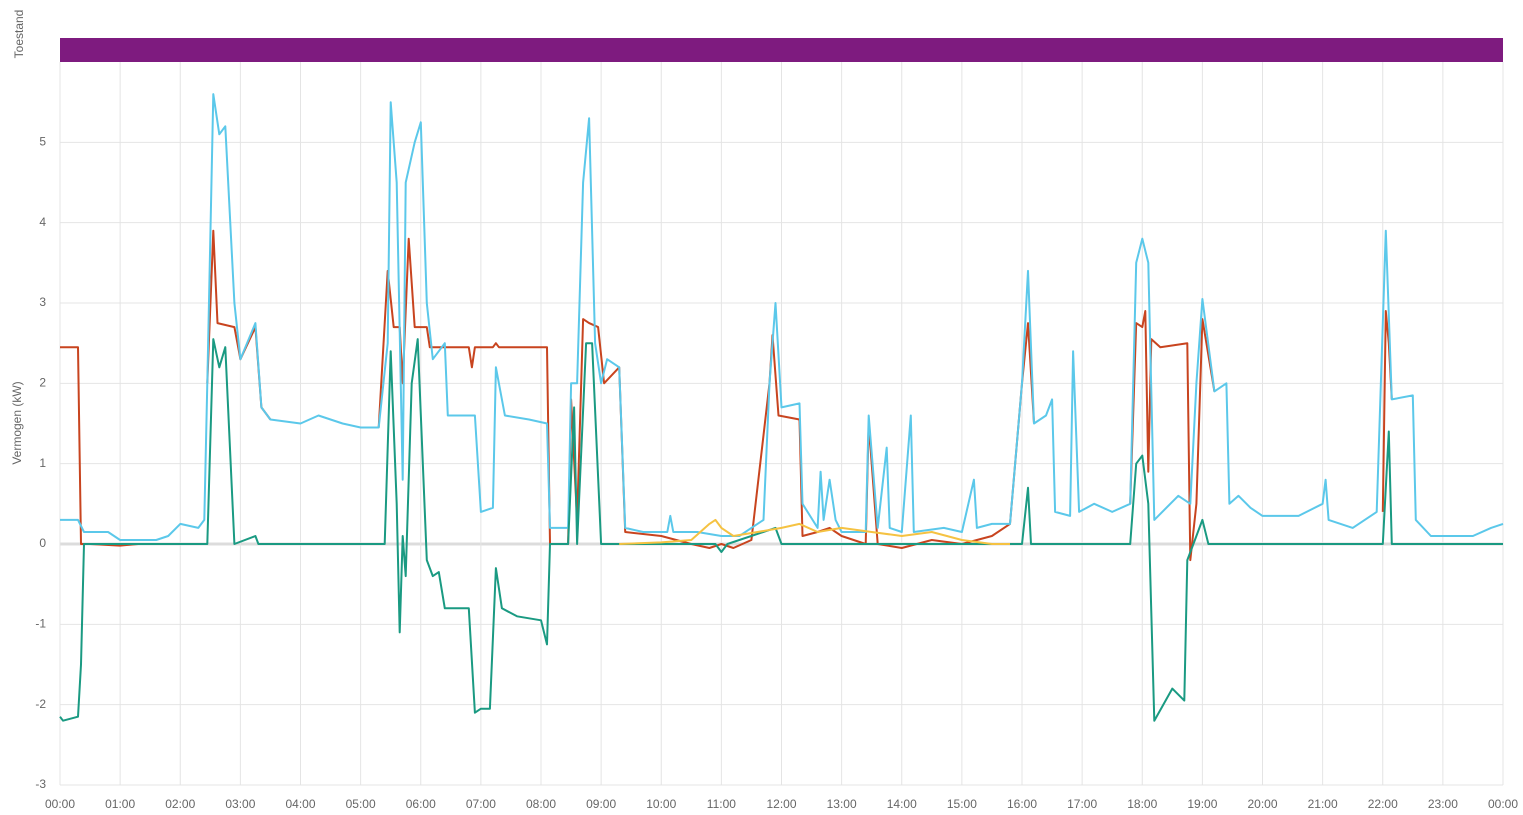 The width and height of the screenshot is (1523, 815). What do you see at coordinates (1383, 804) in the screenshot?
I see `x-tick-label: 22:00` at bounding box center [1383, 804].